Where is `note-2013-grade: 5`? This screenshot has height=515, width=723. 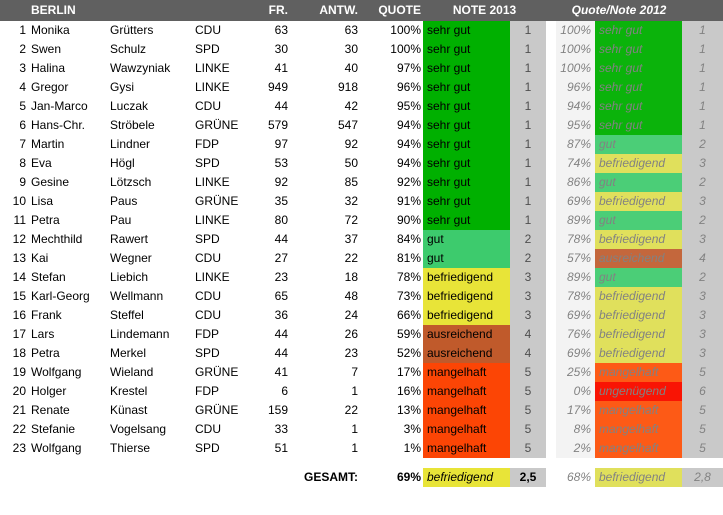
note-2013-grade: 5 is located at coordinates (528, 429).